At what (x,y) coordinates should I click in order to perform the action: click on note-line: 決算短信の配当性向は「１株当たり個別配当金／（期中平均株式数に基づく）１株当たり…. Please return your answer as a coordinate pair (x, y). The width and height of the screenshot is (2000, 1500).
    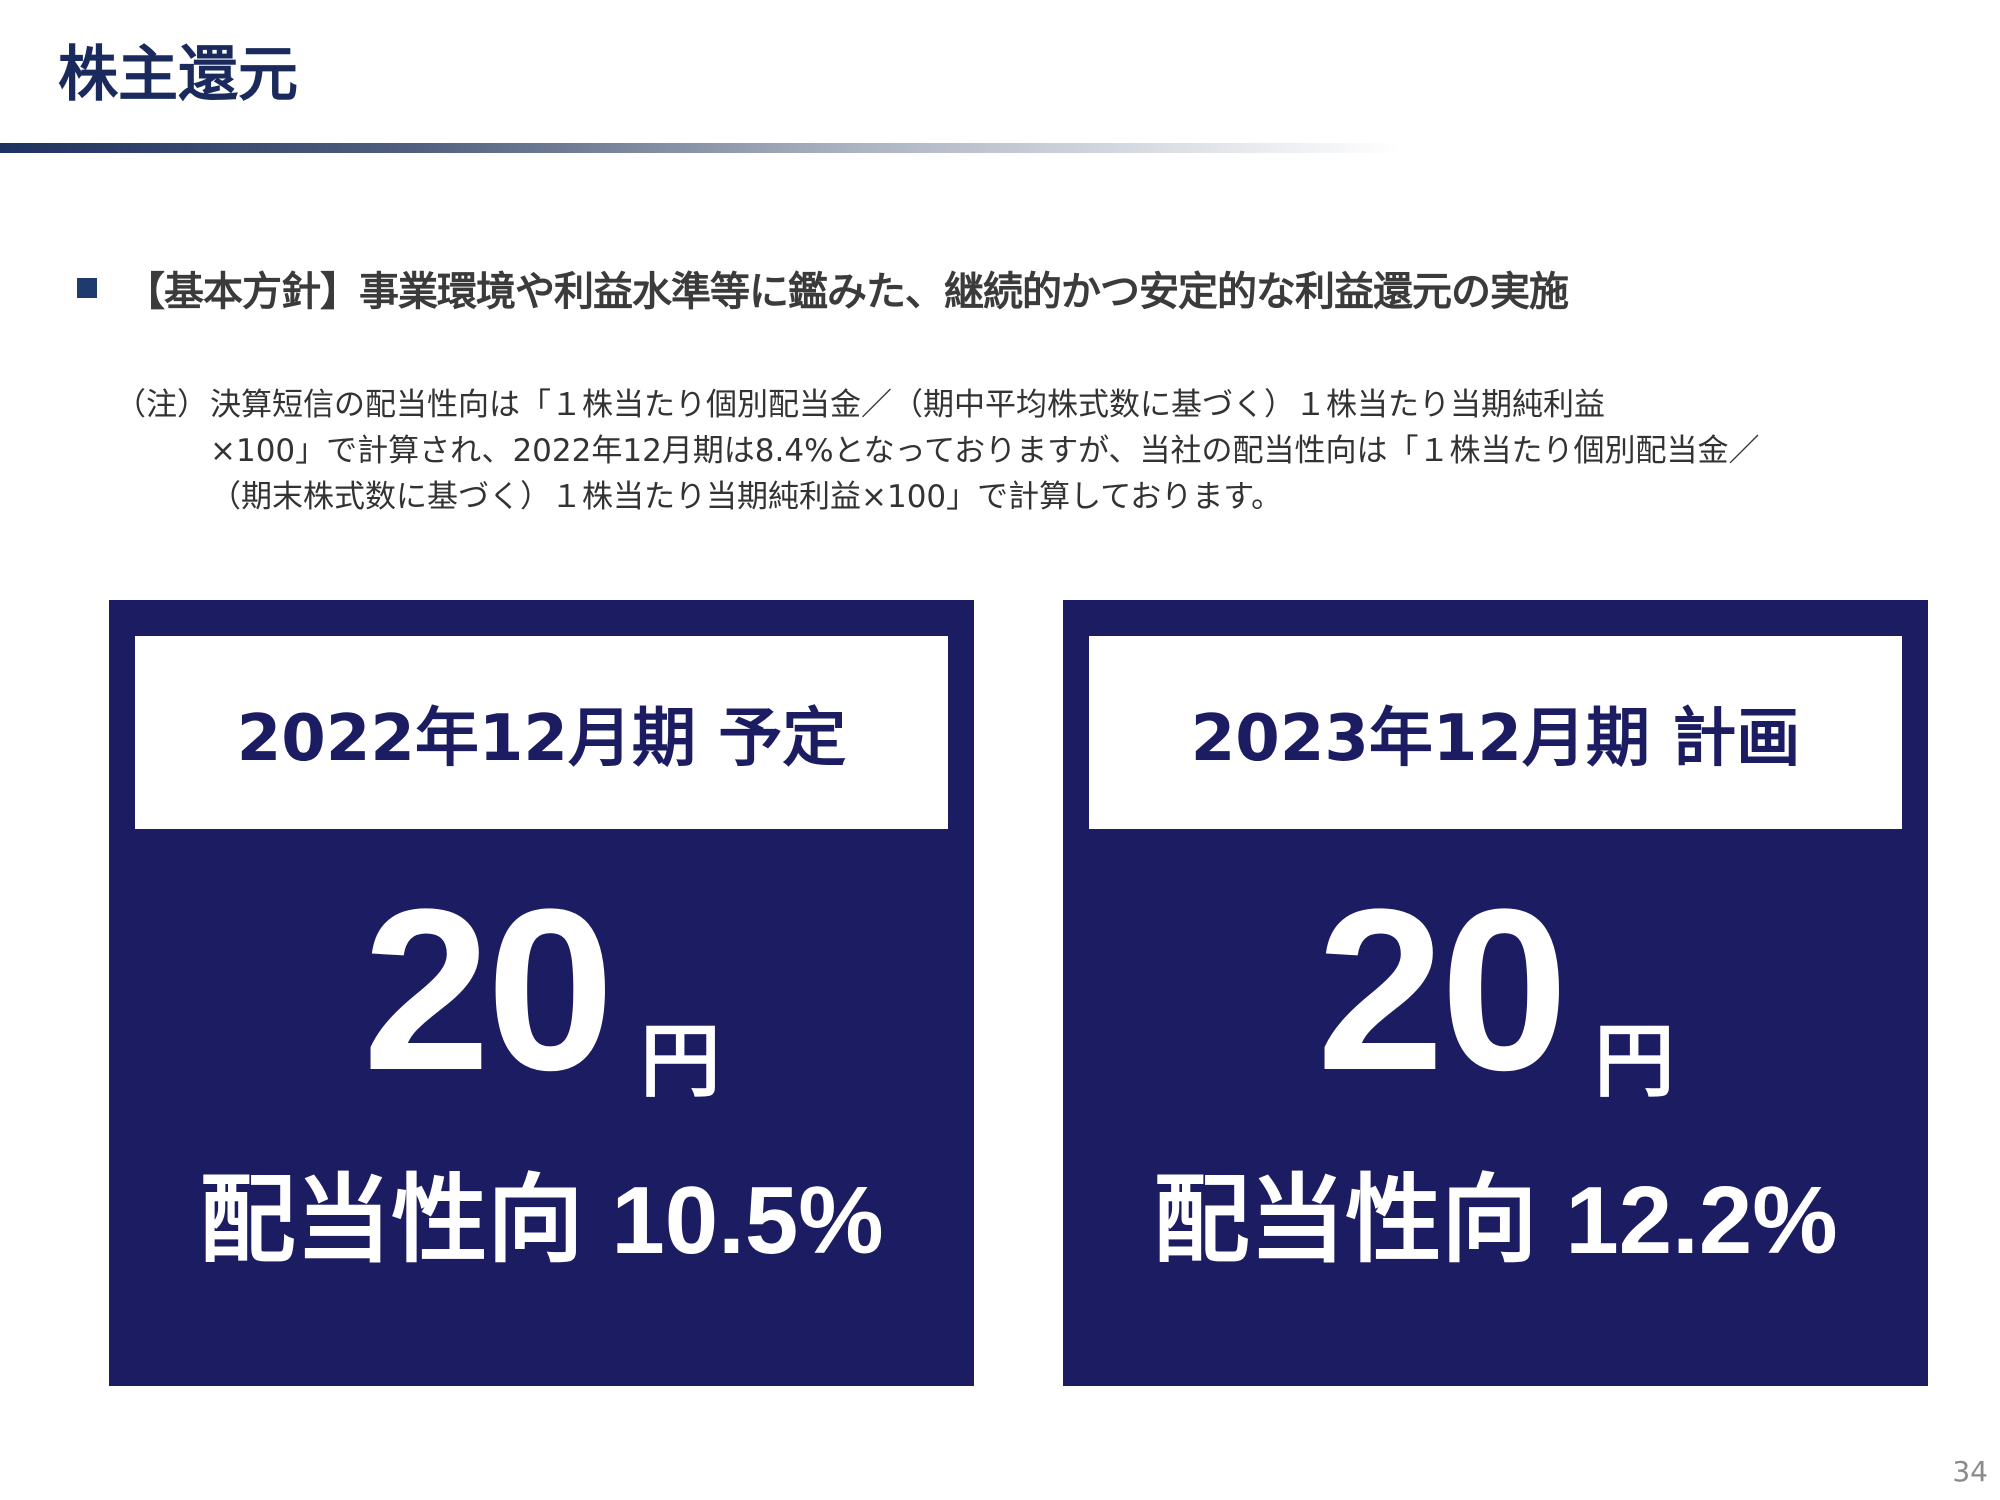
    Looking at the image, I should click on (907, 405).